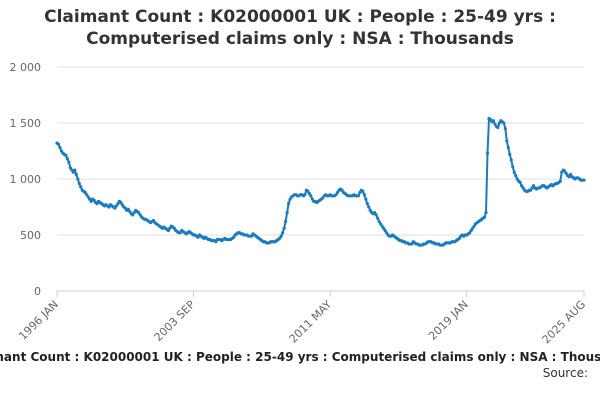 The width and height of the screenshot is (600, 400). Describe the element at coordinates (26, 179) in the screenshot. I see `y-tick-label: 1 000` at that location.